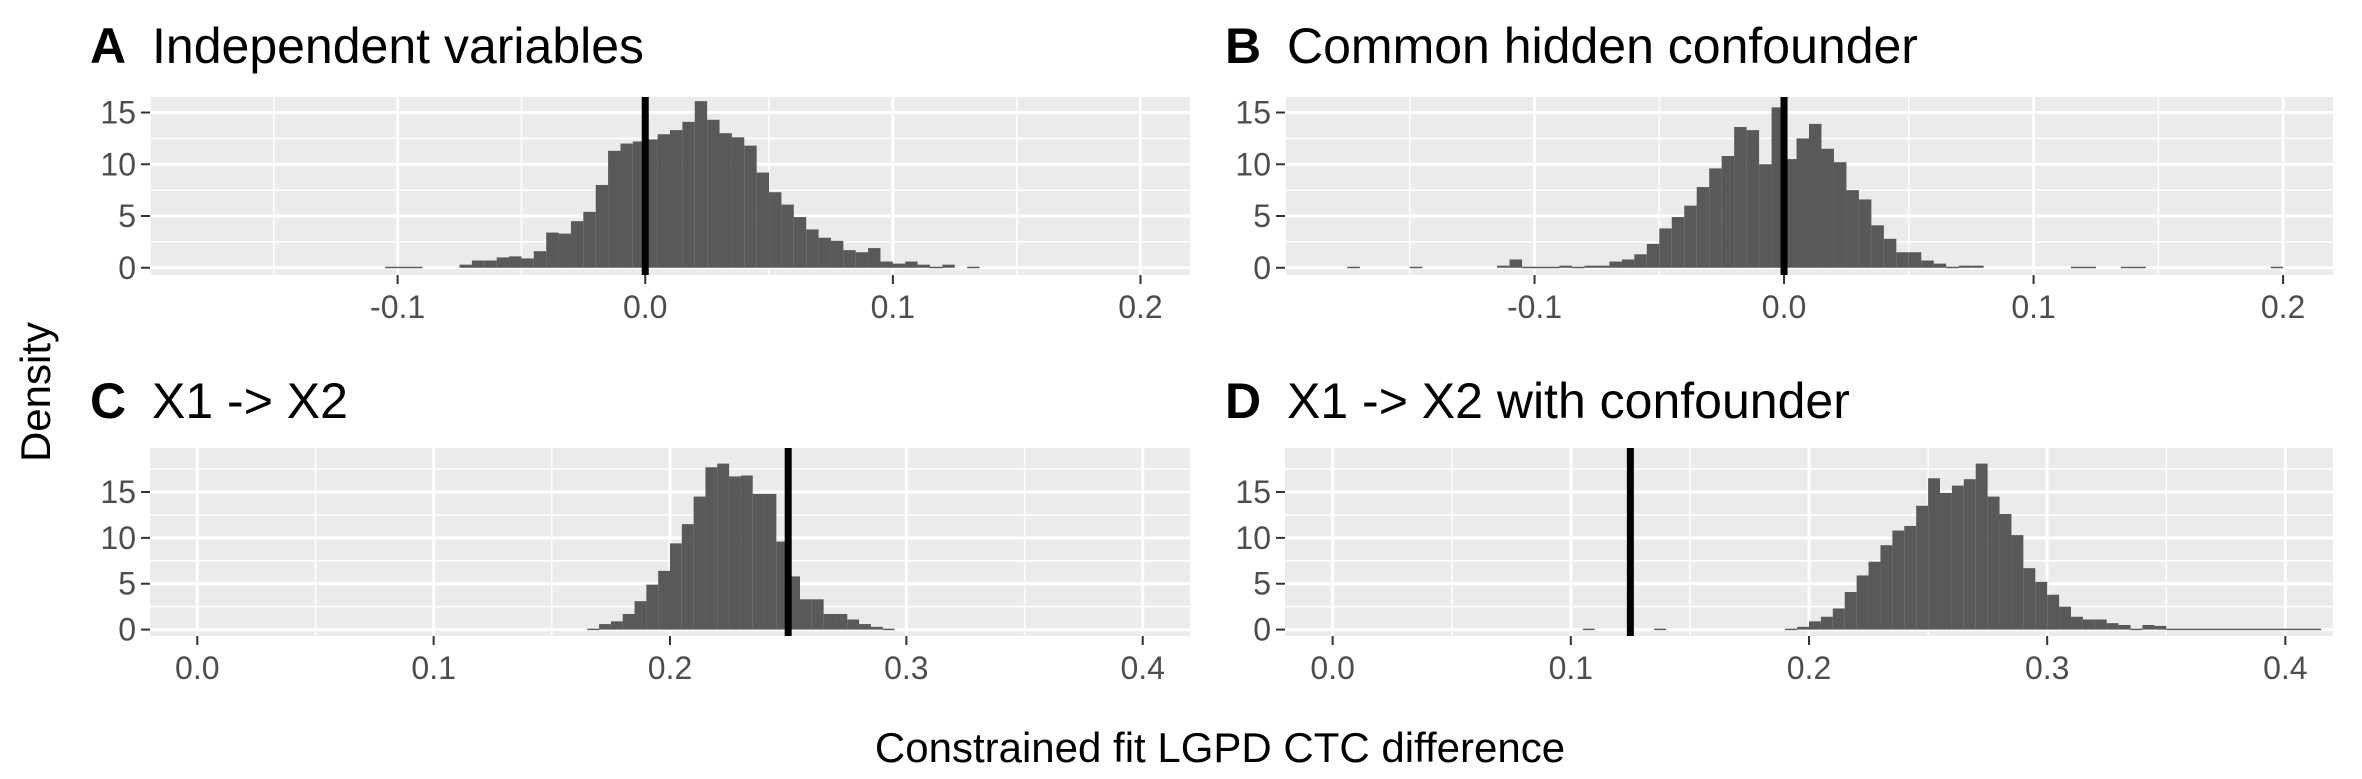  What do you see at coordinates (250, 401) in the screenshot?
I see `panel-title: X1 -> X2` at bounding box center [250, 401].